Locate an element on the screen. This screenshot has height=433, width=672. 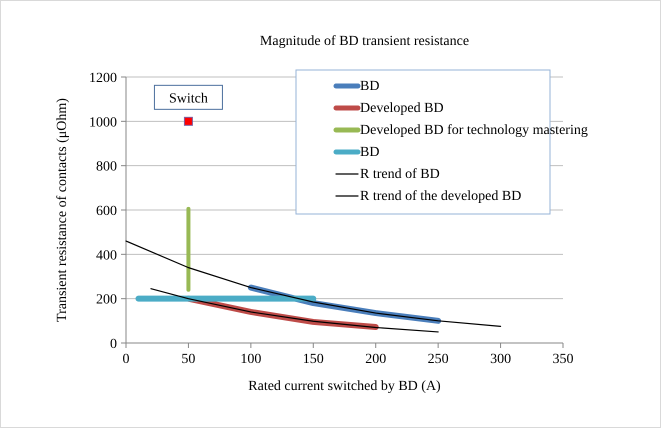
y-tick-label: 1200 is located at coordinates (103, 78).